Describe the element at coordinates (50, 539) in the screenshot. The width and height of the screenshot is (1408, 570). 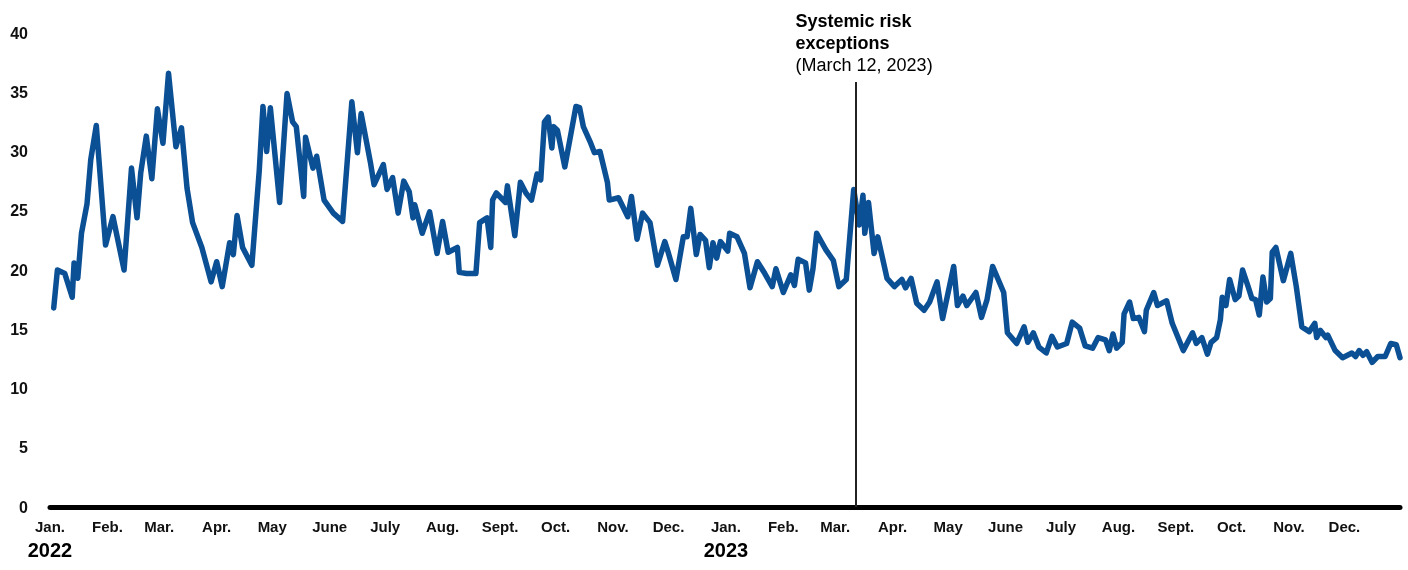
I see `x-tick-label: Jan. 2022` at that location.